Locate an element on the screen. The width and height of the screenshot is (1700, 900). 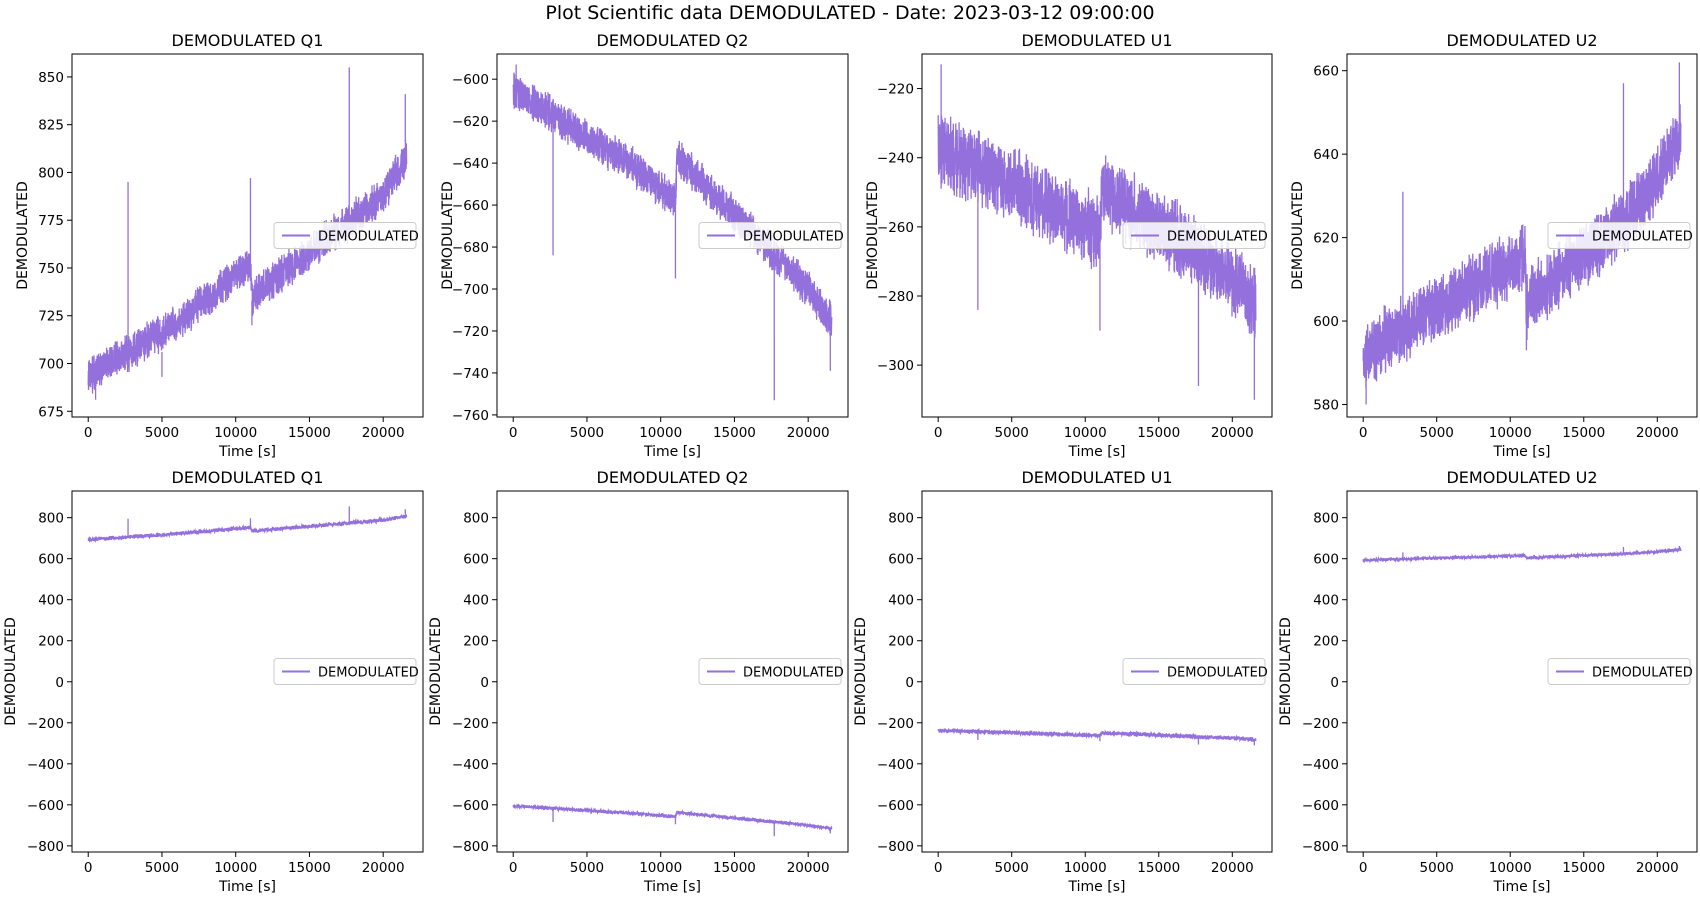
y-tick-label: −700 is located at coordinates (470, 290).